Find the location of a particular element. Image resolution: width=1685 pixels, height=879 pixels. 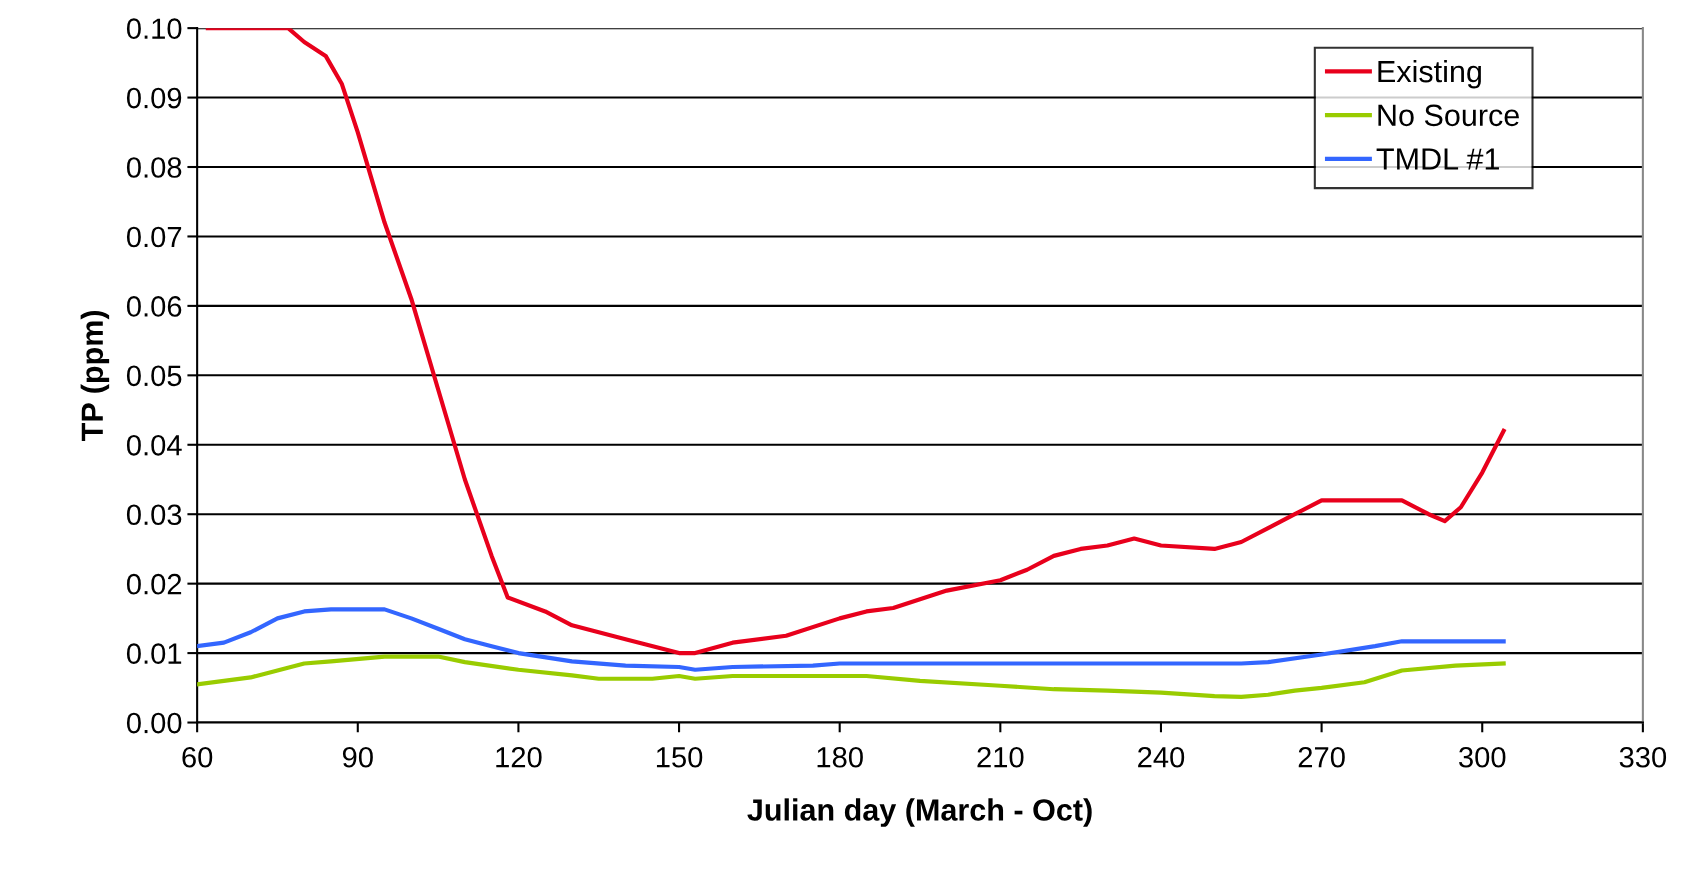

legend-label: TMDL #1 is located at coordinates (1437, 159).